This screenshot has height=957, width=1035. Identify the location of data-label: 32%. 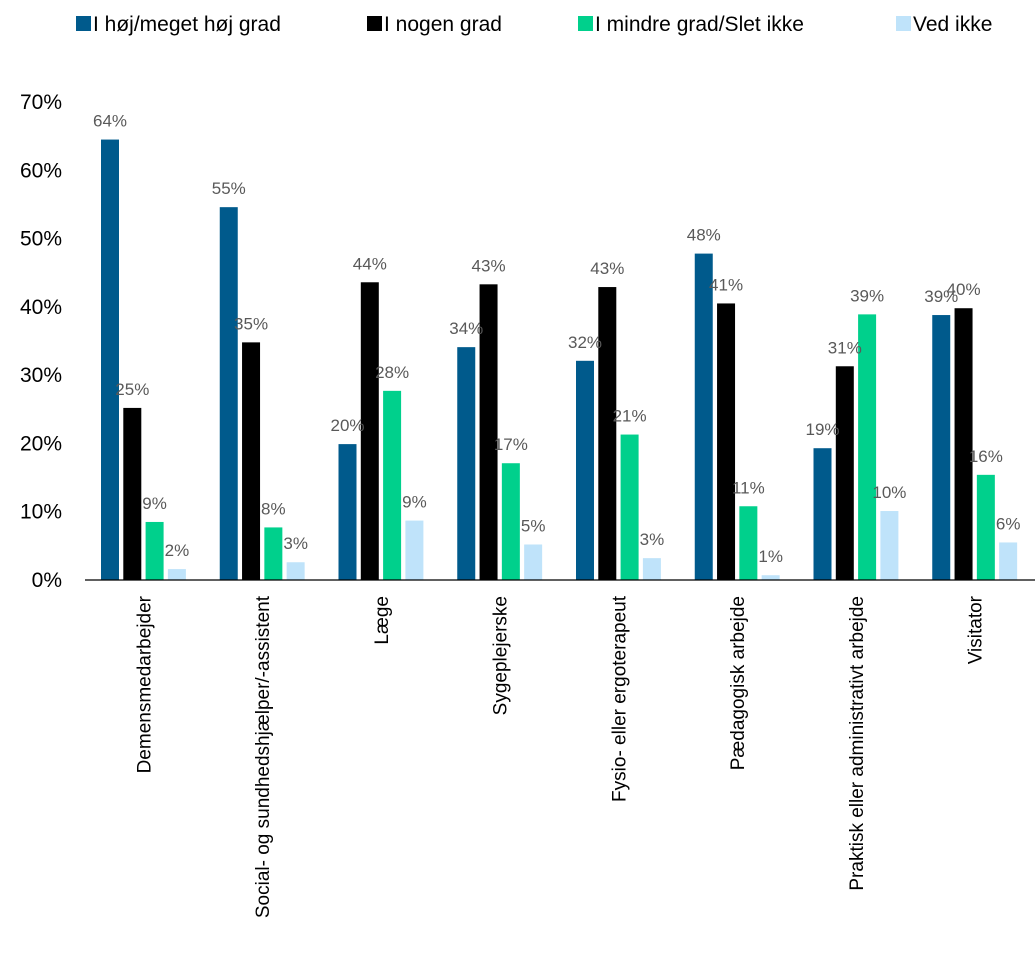
(585, 342).